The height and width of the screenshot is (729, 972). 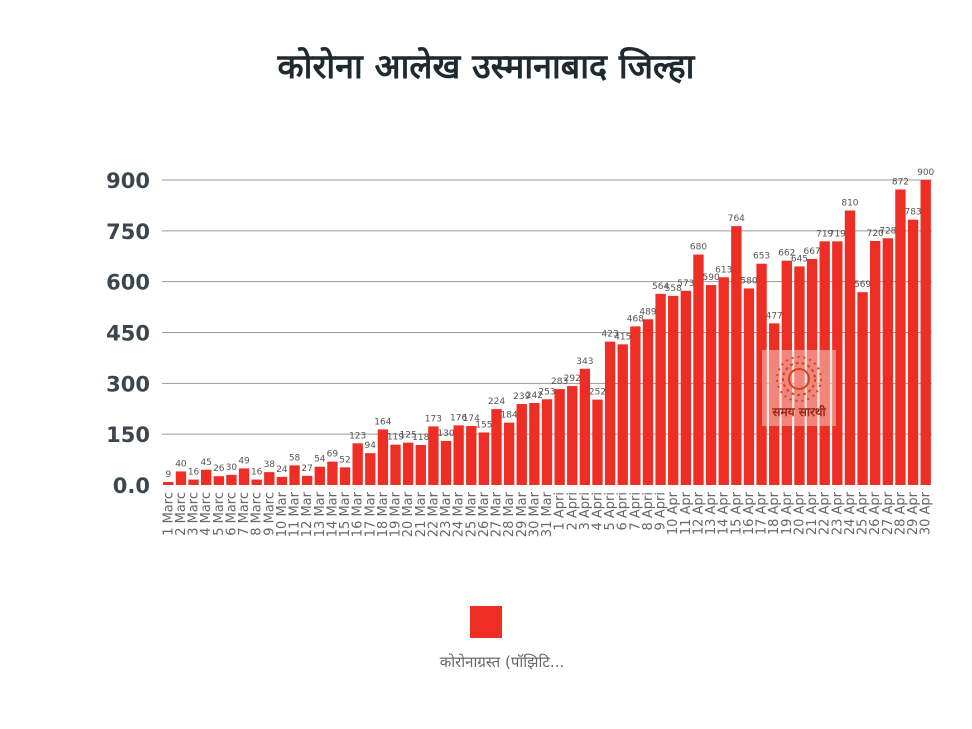 What do you see at coordinates (711, 513) in the screenshot?
I see `x-tick-label: 13 Apr` at bounding box center [711, 513].